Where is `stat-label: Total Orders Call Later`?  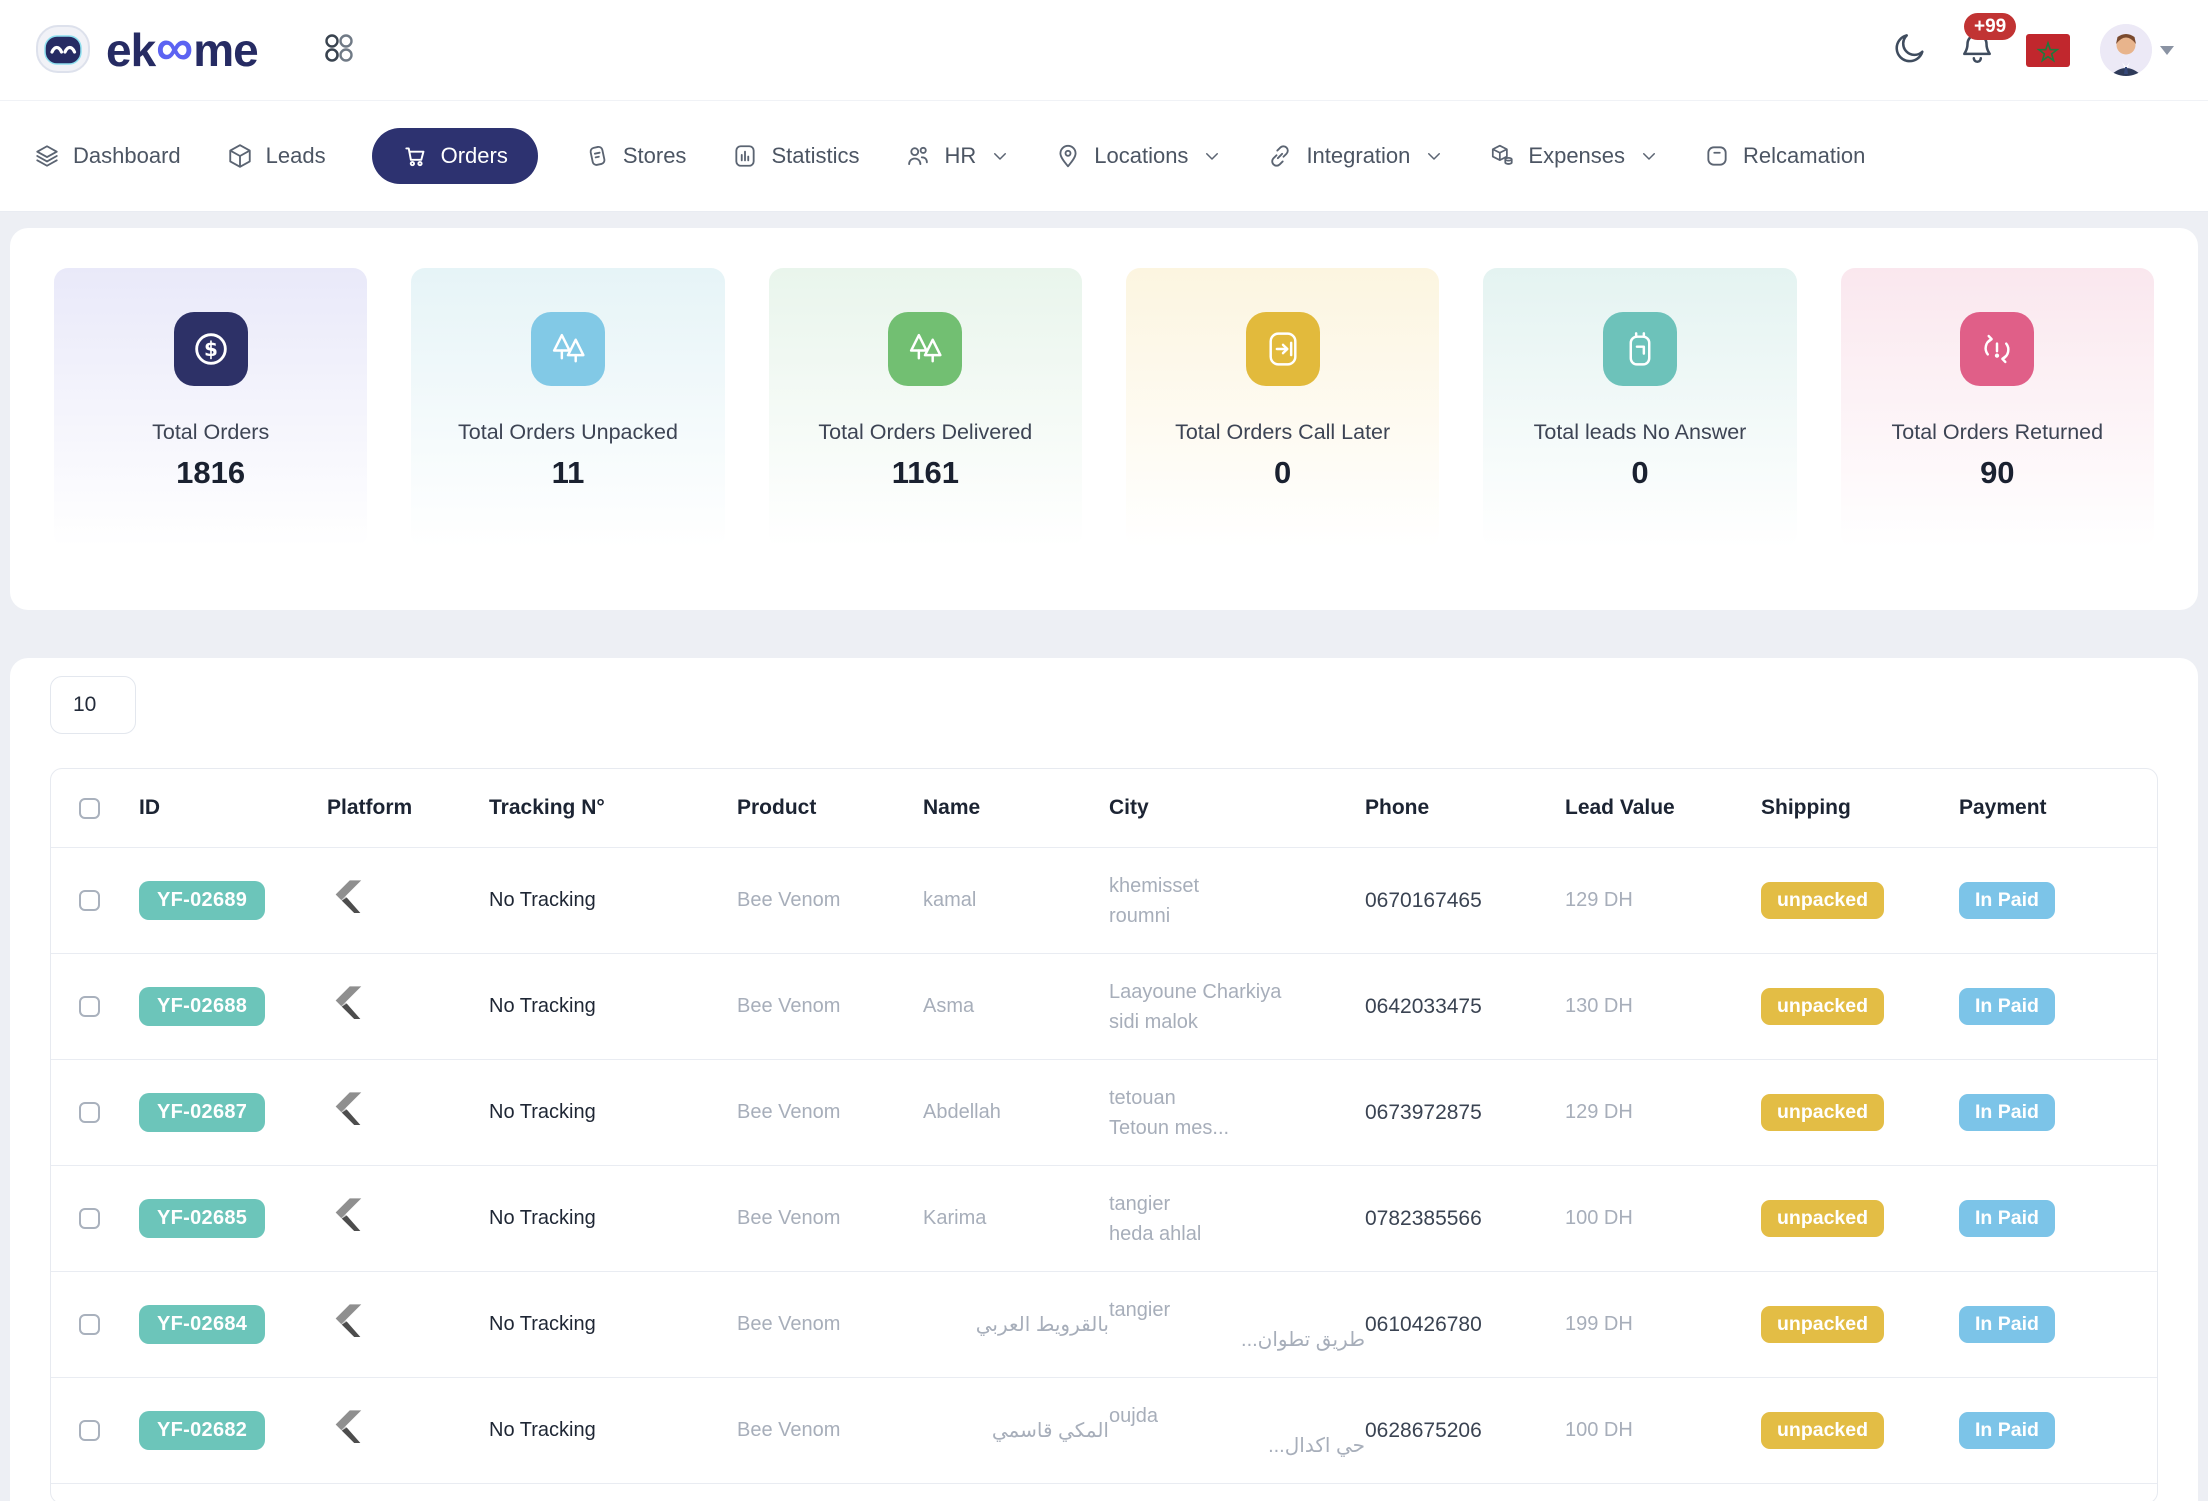 stat-label: Total Orders Call Later is located at coordinates (1283, 432).